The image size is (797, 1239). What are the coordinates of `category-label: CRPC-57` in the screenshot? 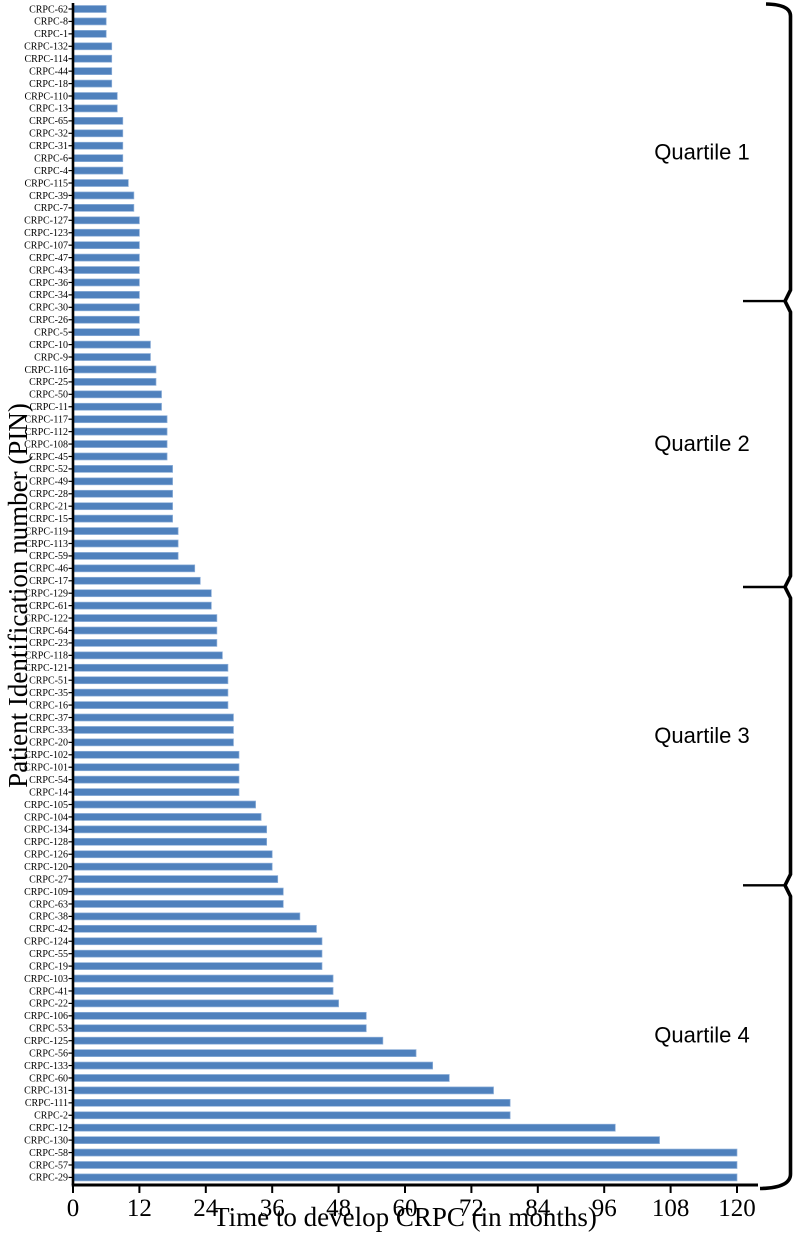 It's located at (48, 1165).